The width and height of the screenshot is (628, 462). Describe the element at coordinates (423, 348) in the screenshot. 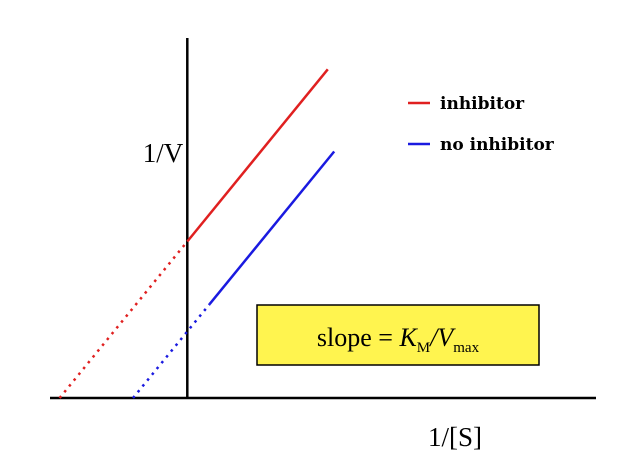

I see `slope-text-k-sub: M` at that location.